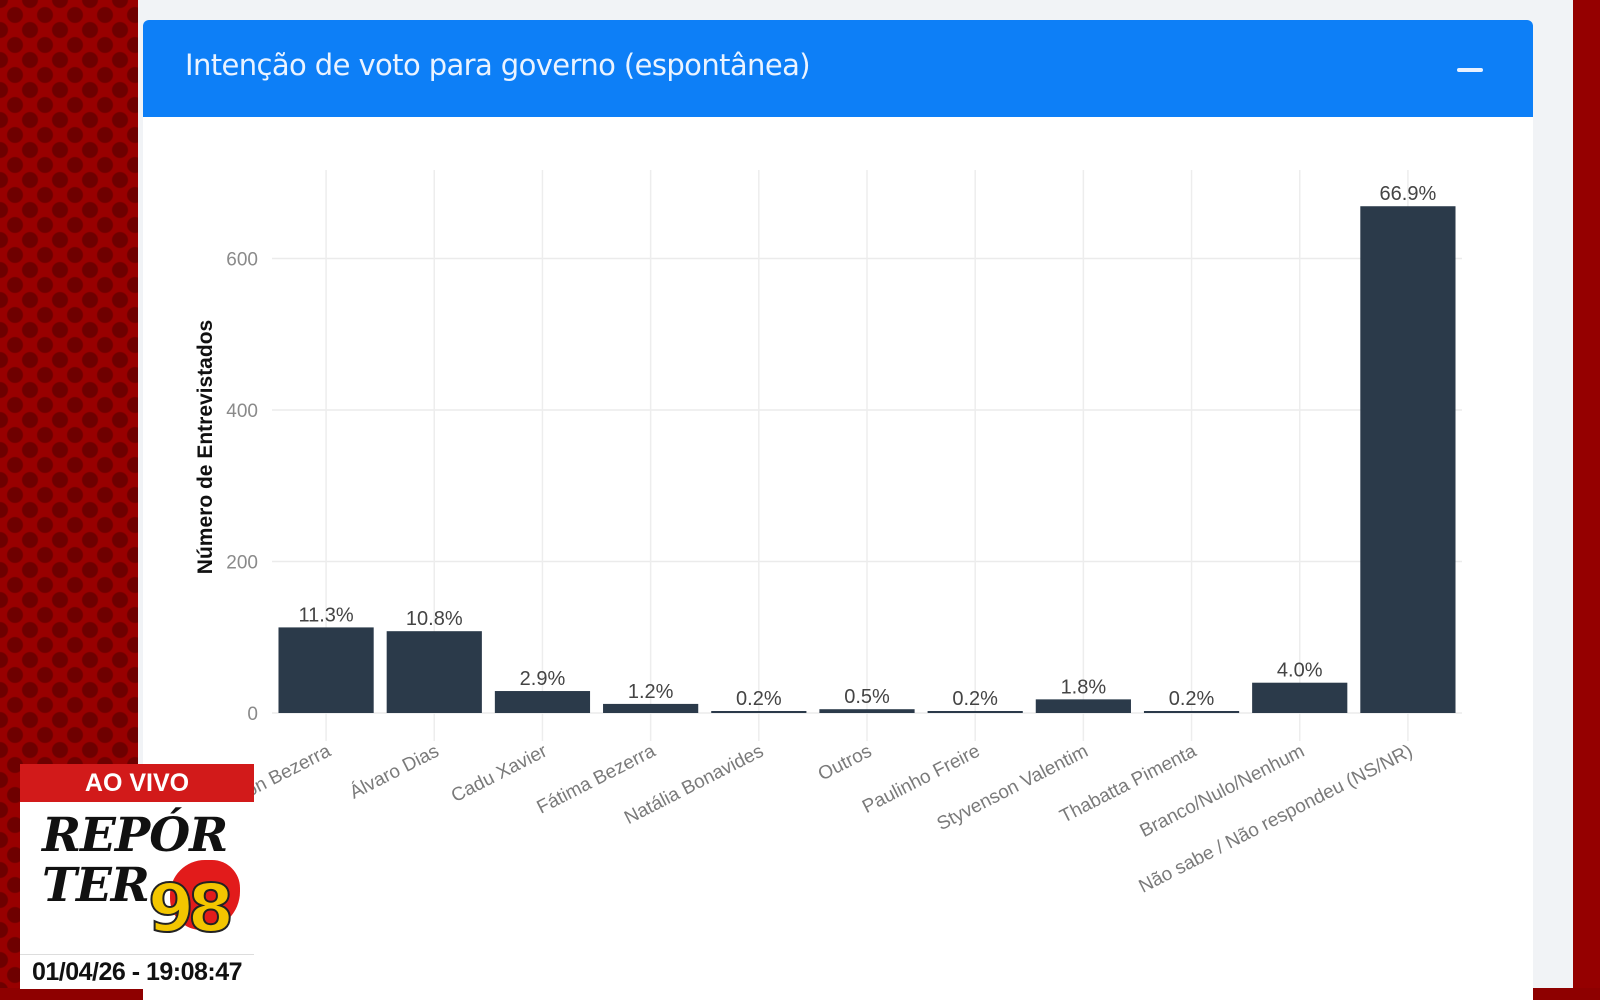 This screenshot has width=1600, height=1000. I want to click on x-tick-label: Cadu Xavier, so click(499, 773).